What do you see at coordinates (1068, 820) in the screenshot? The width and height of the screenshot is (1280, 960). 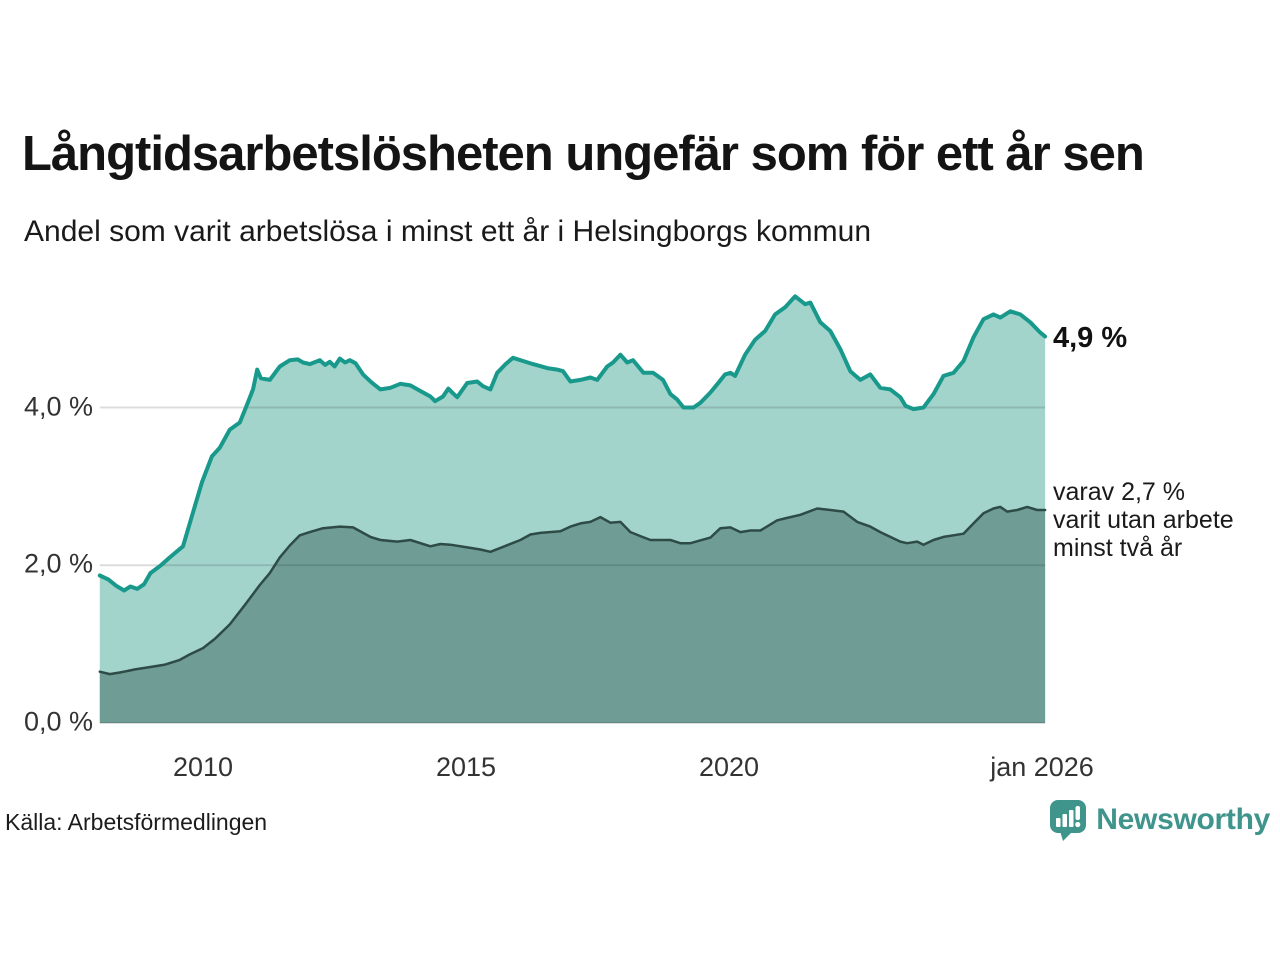 I see `newsworthy-logo-icon` at bounding box center [1068, 820].